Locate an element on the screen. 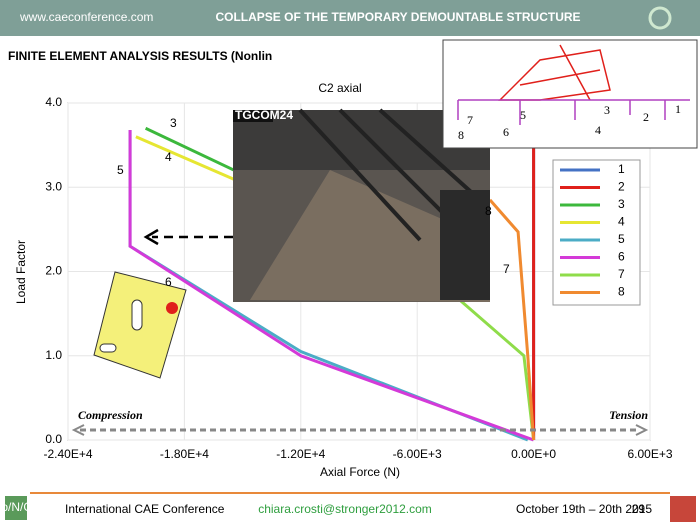 The height and width of the screenshot is (525, 700). footer-logo-box is located at coordinates (16, 508).